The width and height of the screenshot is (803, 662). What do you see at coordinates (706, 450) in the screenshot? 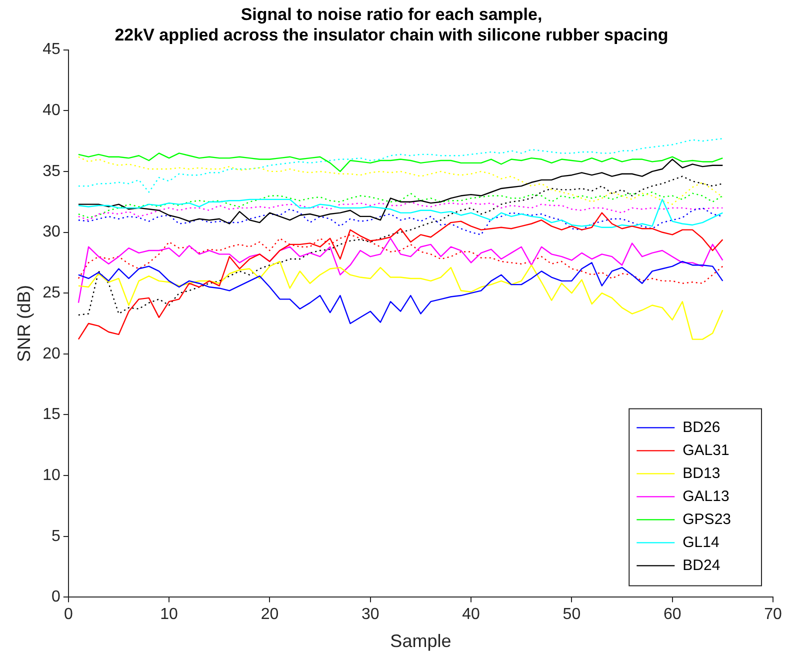
I see `legend-label: GAL31` at bounding box center [706, 450].